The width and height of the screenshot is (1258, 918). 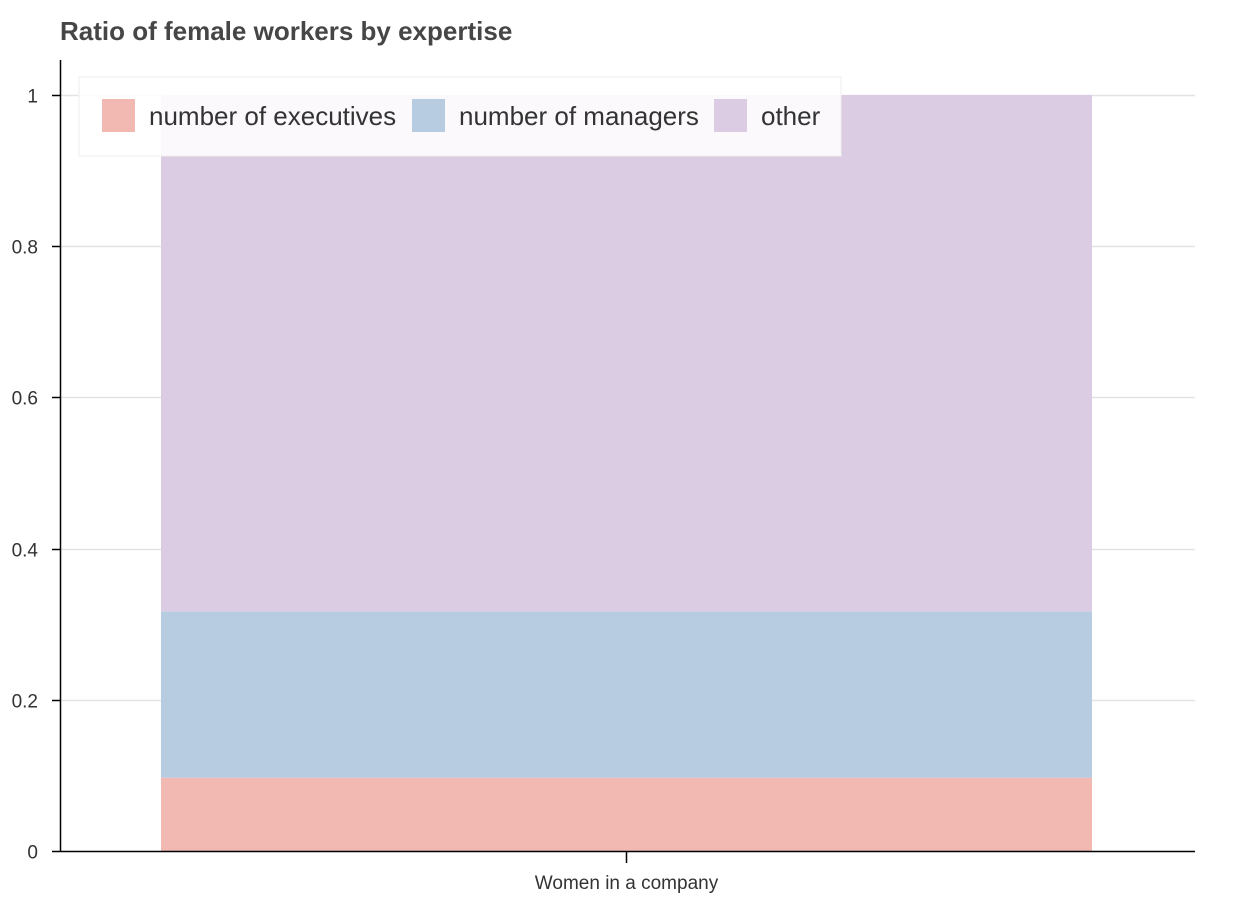 I want to click on y-tick-label: 0.2, so click(x=25, y=702).